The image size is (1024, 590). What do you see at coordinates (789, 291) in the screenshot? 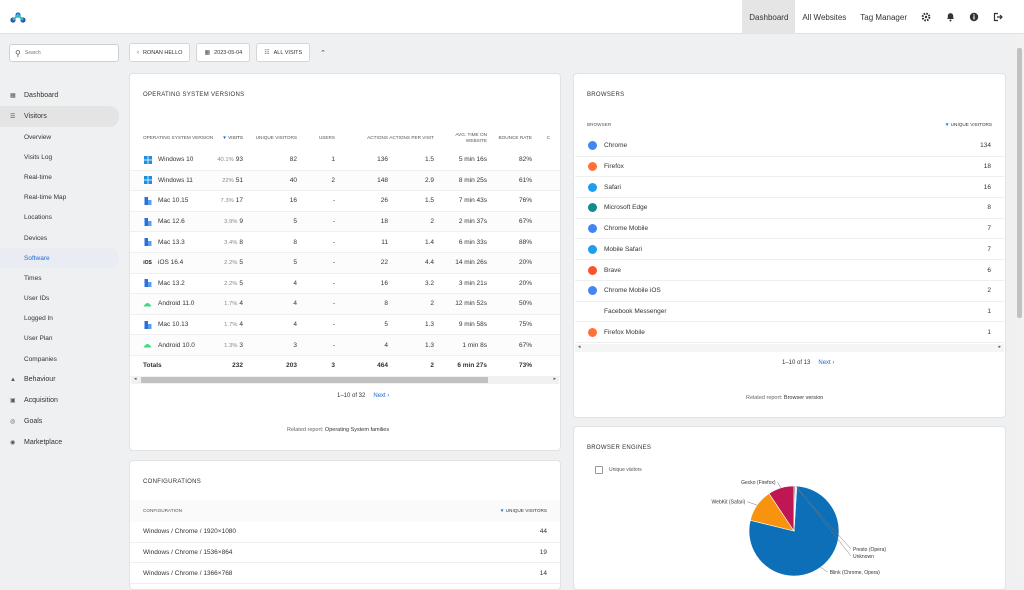
I see `table-row: Chrome Mobile iOS 2` at bounding box center [789, 291].